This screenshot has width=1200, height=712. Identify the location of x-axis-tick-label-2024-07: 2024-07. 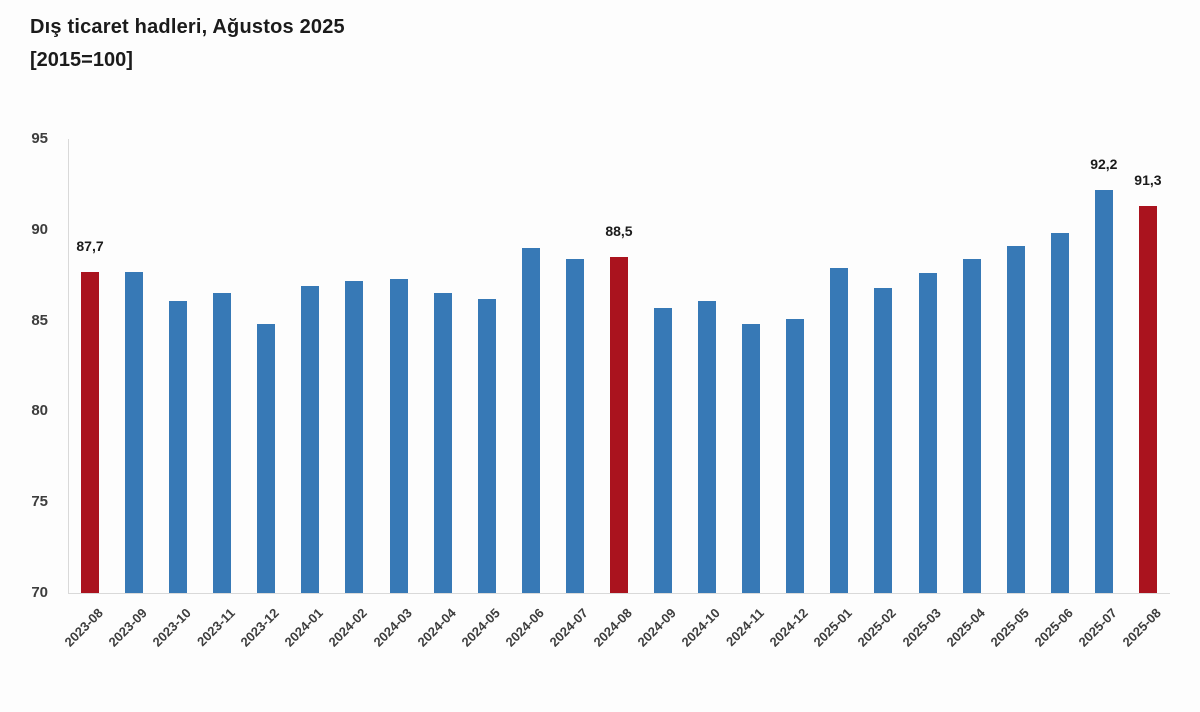
(568, 627).